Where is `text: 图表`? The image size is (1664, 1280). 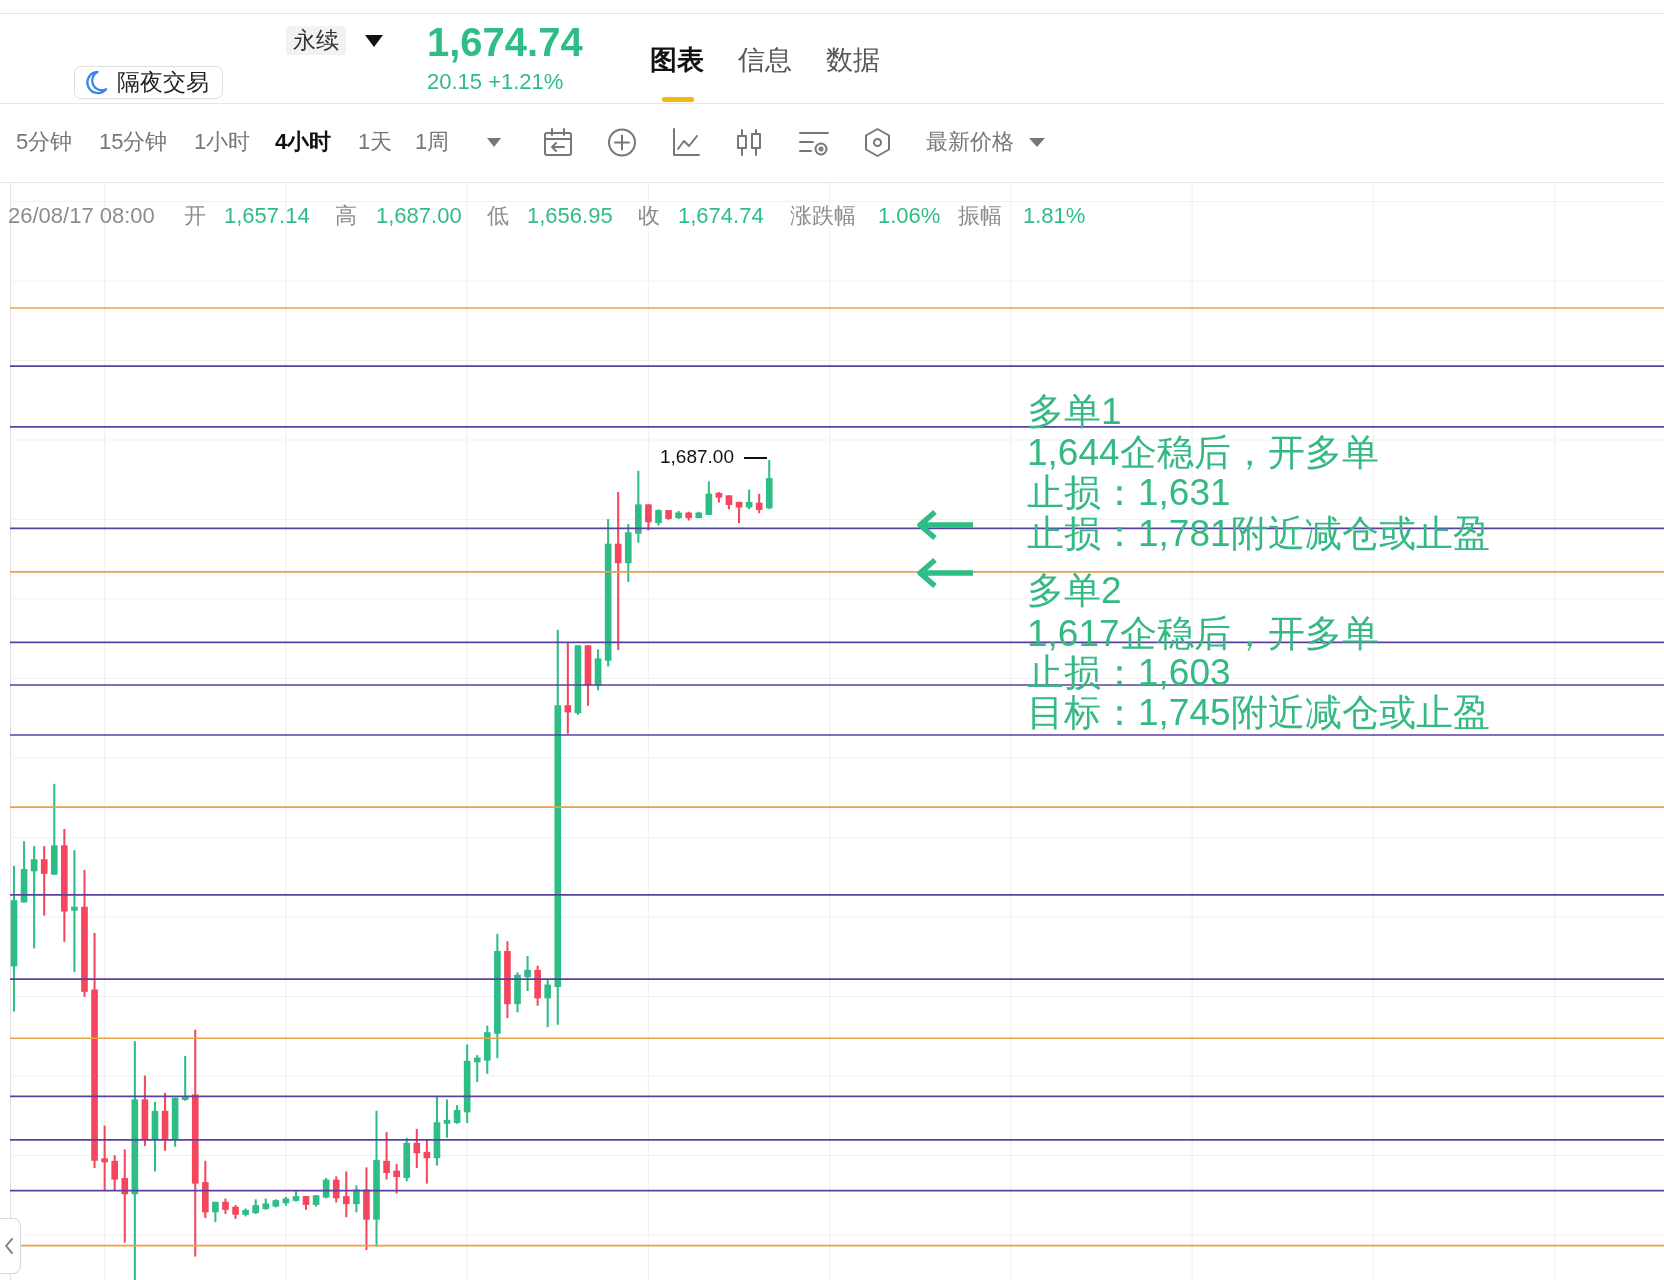
text: 图表 is located at coordinates (677, 60).